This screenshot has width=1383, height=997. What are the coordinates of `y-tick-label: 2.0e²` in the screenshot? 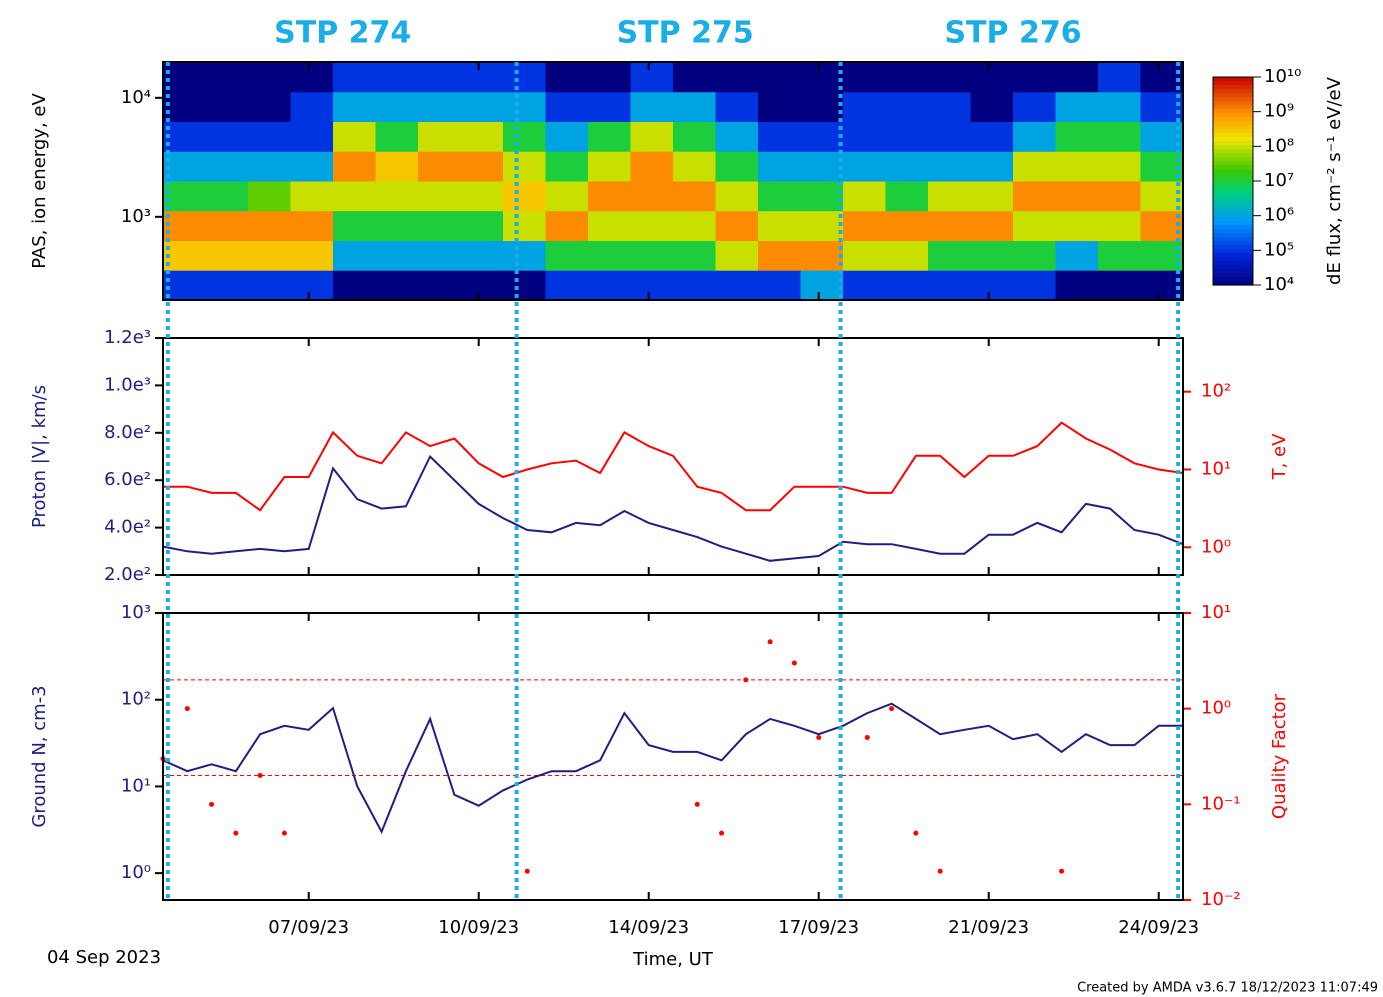 It's located at (127, 574).